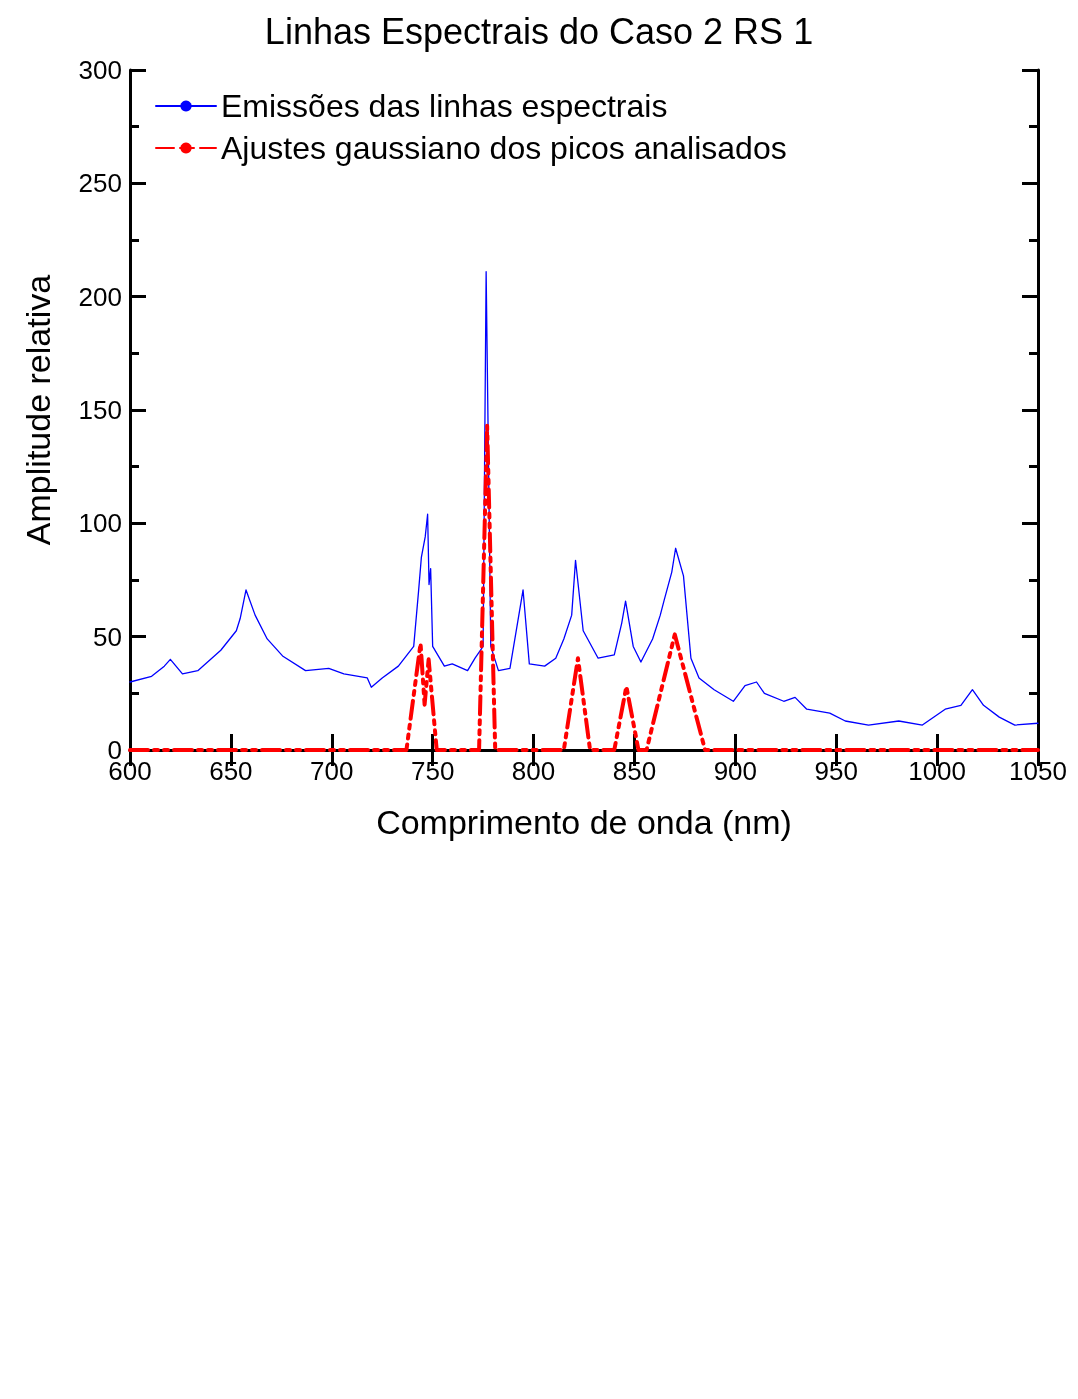  I want to click on x-tick-label: 700, so click(332, 771).